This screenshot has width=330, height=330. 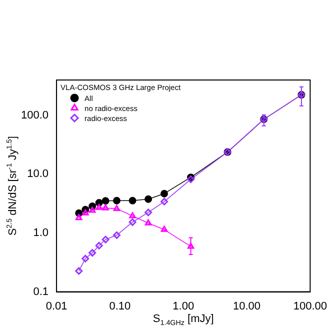 What do you see at coordinates (247, 306) in the screenshot?
I see `x-tick-label: 10.00` at bounding box center [247, 306].